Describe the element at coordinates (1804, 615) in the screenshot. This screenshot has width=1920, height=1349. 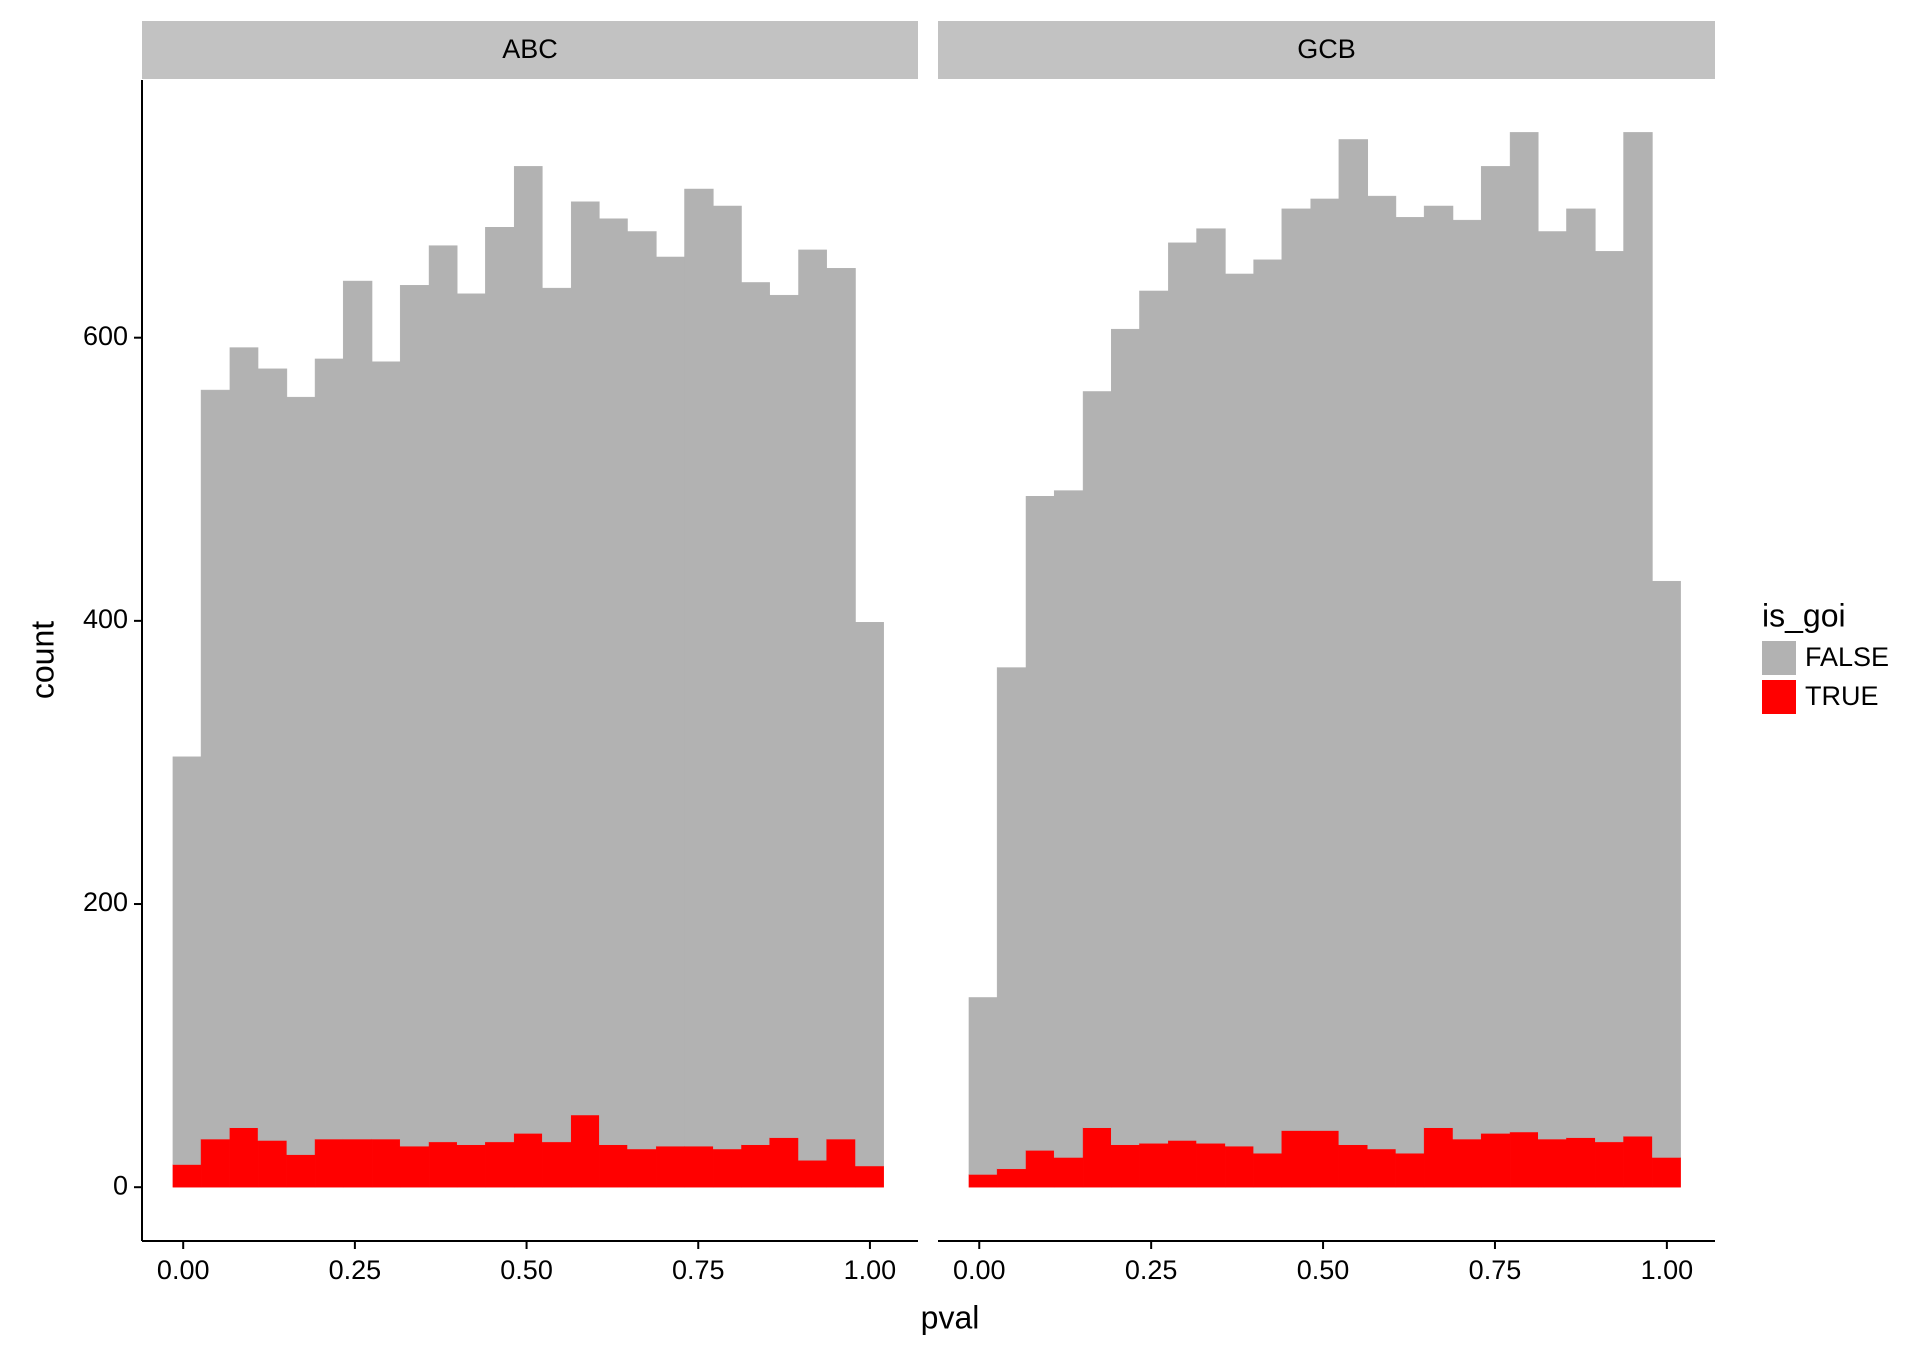
I see `legend-title: is_goi` at that location.